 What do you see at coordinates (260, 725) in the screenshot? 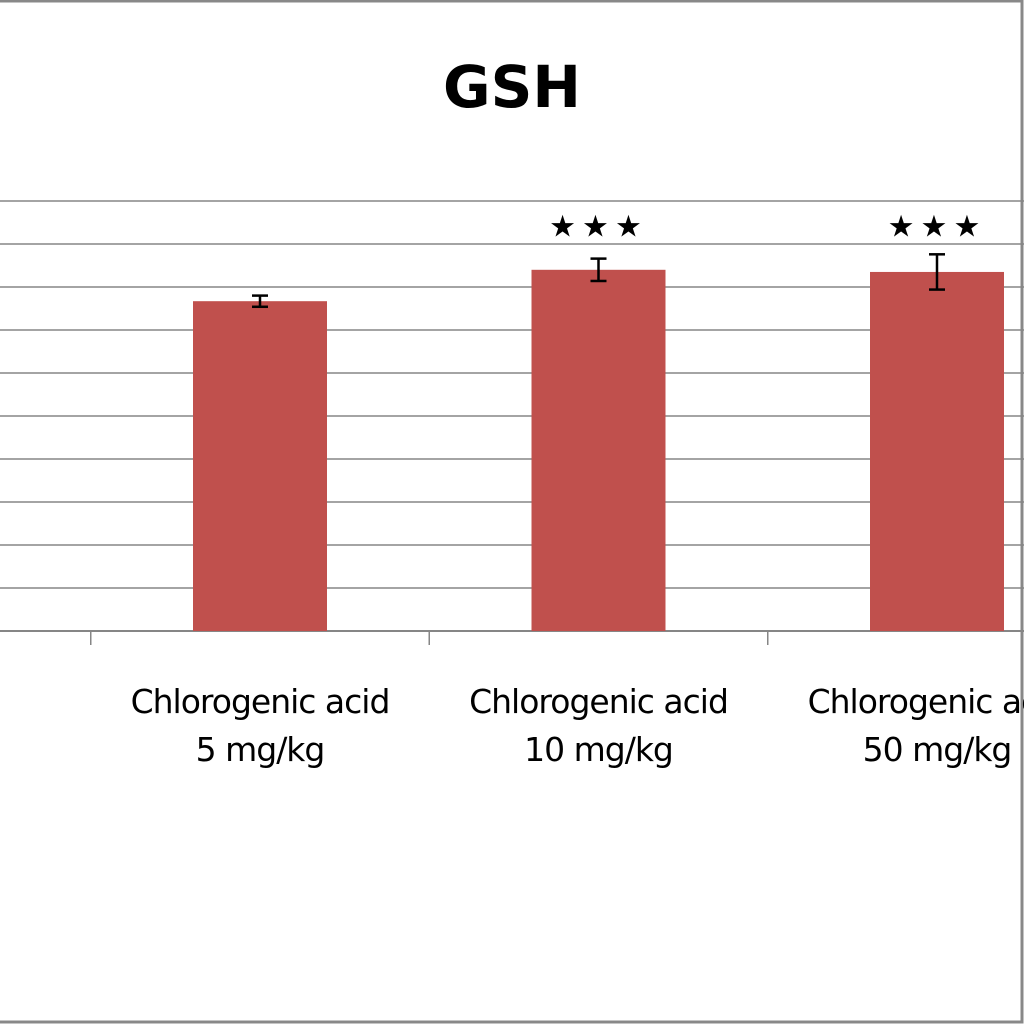
I see `x-tick-label: Chlorogenic acid 5 mg/kg` at bounding box center [260, 725].